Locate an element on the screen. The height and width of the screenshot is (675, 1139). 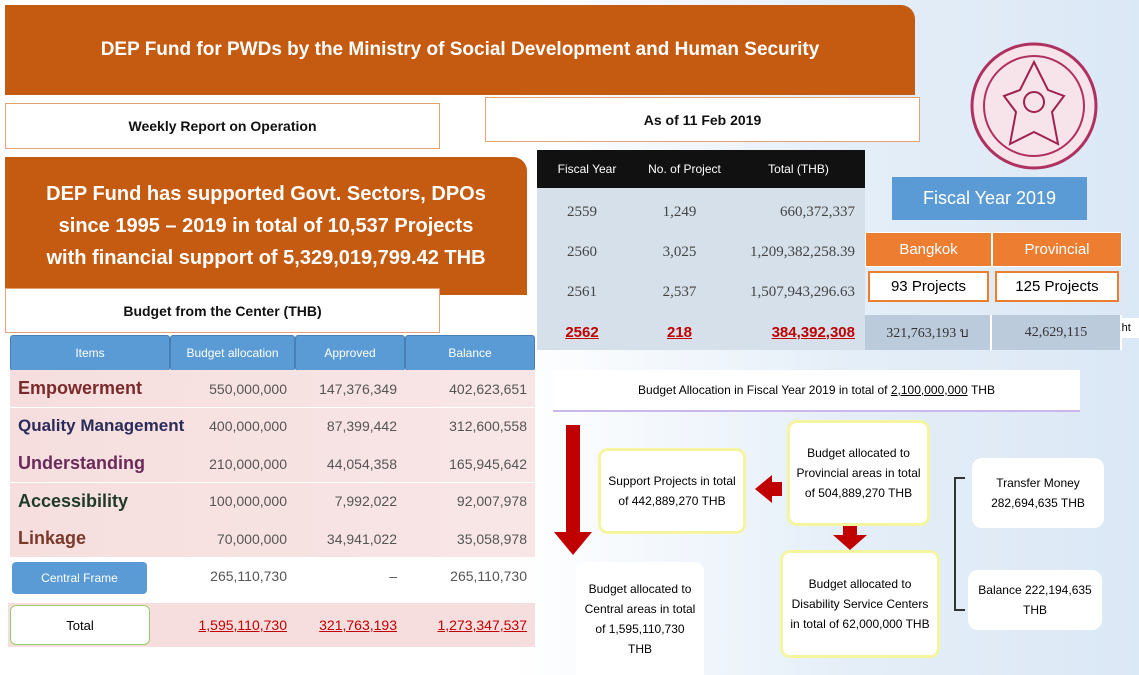
row-bg: Quality Management is located at coordinates (272, 426).